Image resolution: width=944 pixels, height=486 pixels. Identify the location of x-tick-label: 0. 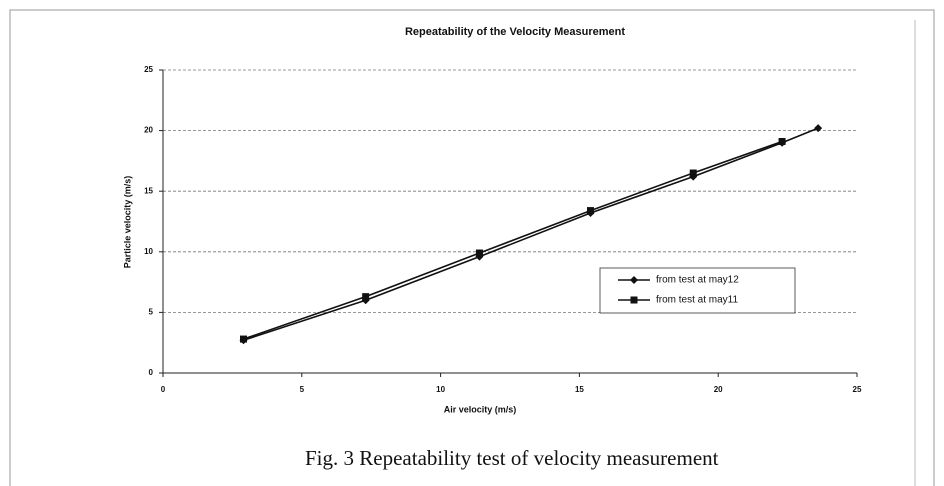
(163, 389).